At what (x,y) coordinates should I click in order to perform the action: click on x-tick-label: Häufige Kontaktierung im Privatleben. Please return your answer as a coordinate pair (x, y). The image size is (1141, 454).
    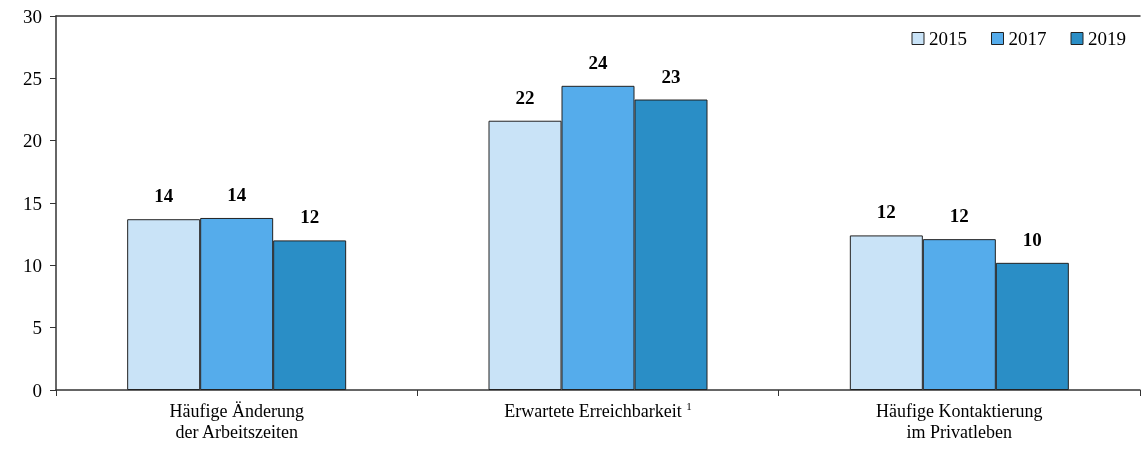
    Looking at the image, I should click on (959, 421).